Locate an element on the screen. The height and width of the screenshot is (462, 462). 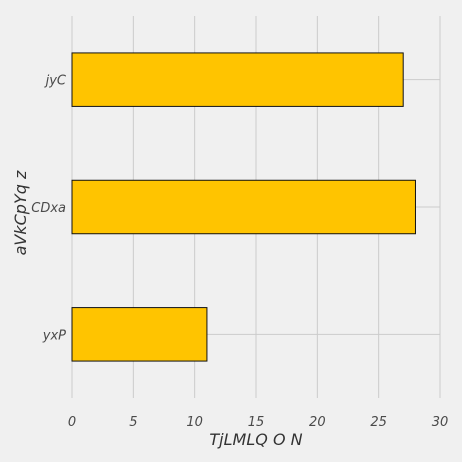
y-tick-label: CDxa is located at coordinates (48, 208).